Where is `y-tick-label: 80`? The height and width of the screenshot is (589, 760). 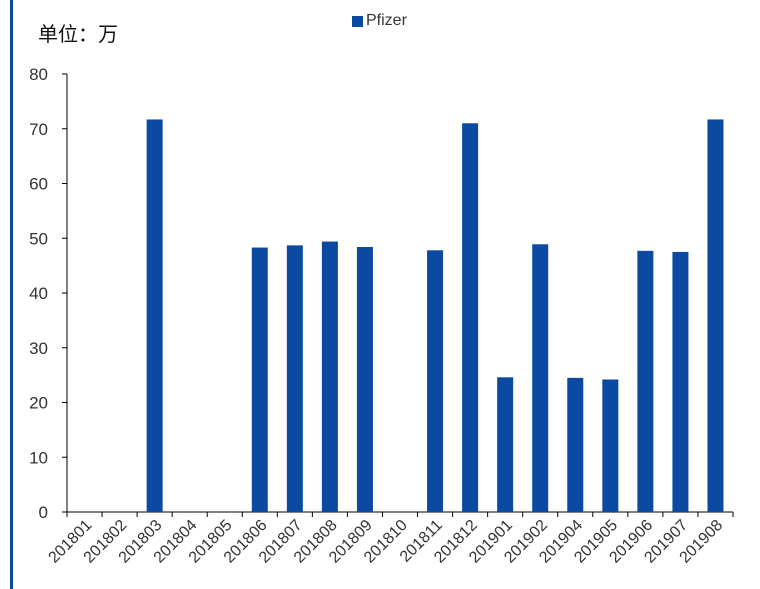 y-tick-label: 80 is located at coordinates (38, 74).